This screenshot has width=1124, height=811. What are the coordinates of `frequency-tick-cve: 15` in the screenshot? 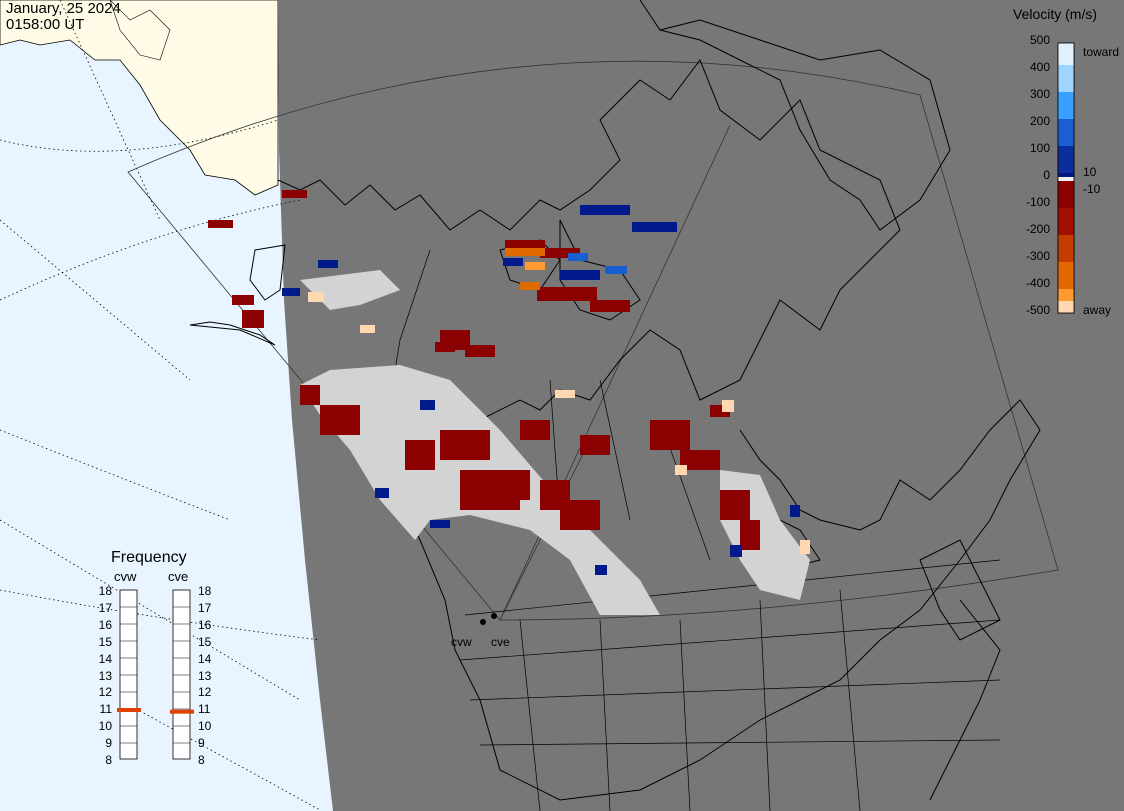 It's located at (205, 641).